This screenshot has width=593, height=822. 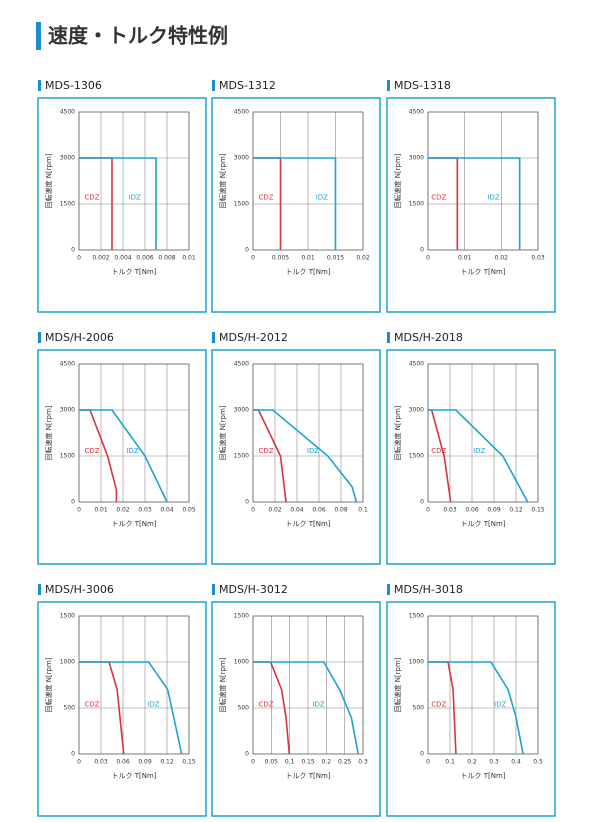 What do you see at coordinates (428, 589) in the screenshot?
I see `chart-title: MDS/H-3018` at bounding box center [428, 589].